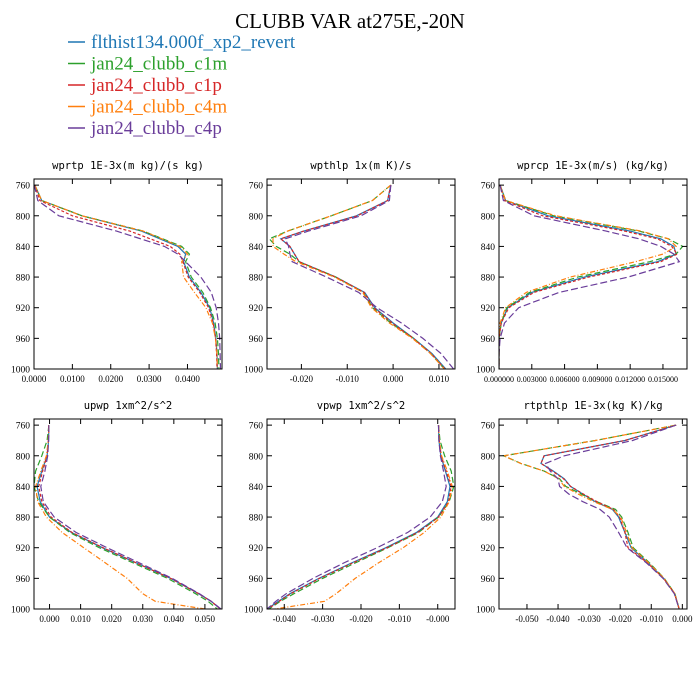 The height and width of the screenshot is (700, 700). I want to click on panel-title: wprcp 1E-3x(m/s) (kg/kg), so click(593, 166).